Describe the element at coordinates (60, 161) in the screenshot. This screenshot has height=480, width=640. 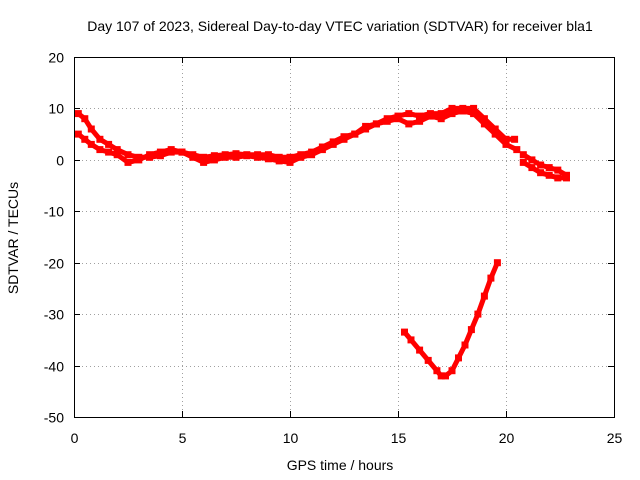
I see `y-tick-label: 0` at that location.